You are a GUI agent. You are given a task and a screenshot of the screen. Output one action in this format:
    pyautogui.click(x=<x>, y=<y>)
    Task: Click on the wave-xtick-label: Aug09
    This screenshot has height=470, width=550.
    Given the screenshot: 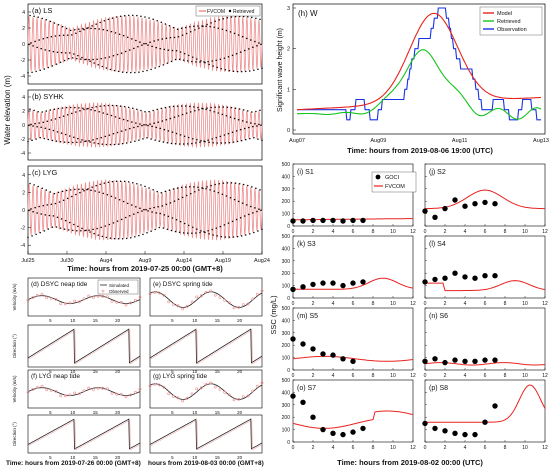 What is the action you would take?
    pyautogui.click(x=378, y=141)
    